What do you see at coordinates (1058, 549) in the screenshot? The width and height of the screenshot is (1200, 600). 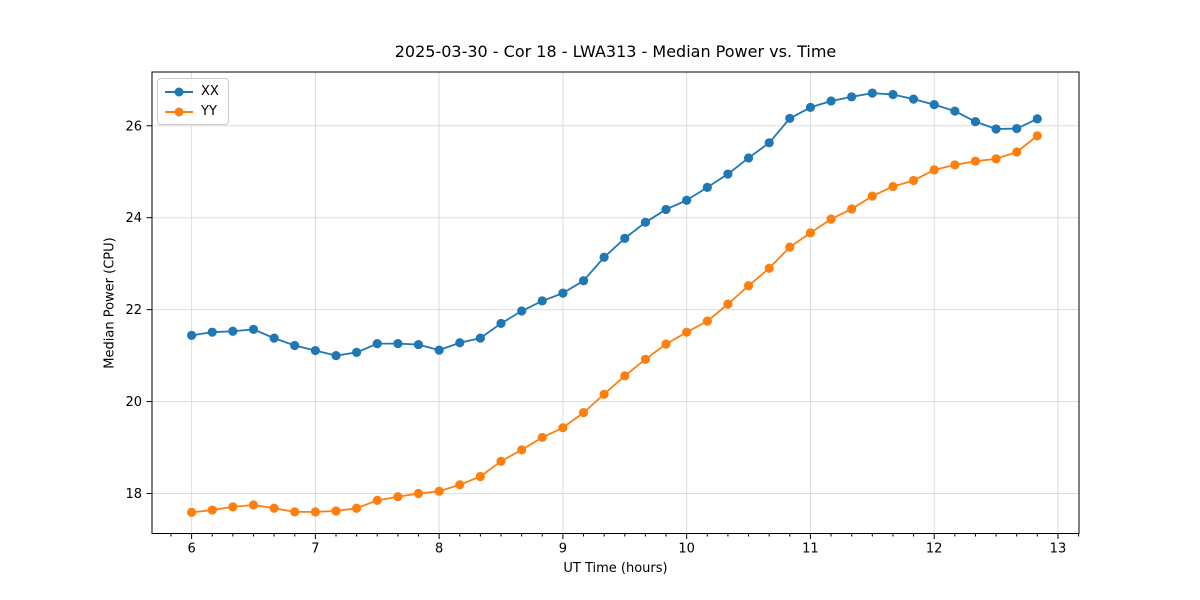 I see `svg-text: 13` at bounding box center [1058, 549].